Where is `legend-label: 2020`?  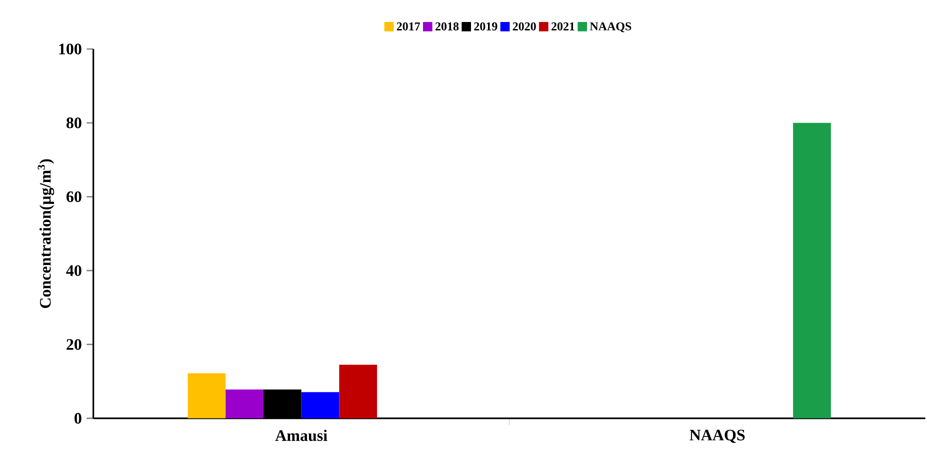 legend-label: 2020 is located at coordinates (524, 26).